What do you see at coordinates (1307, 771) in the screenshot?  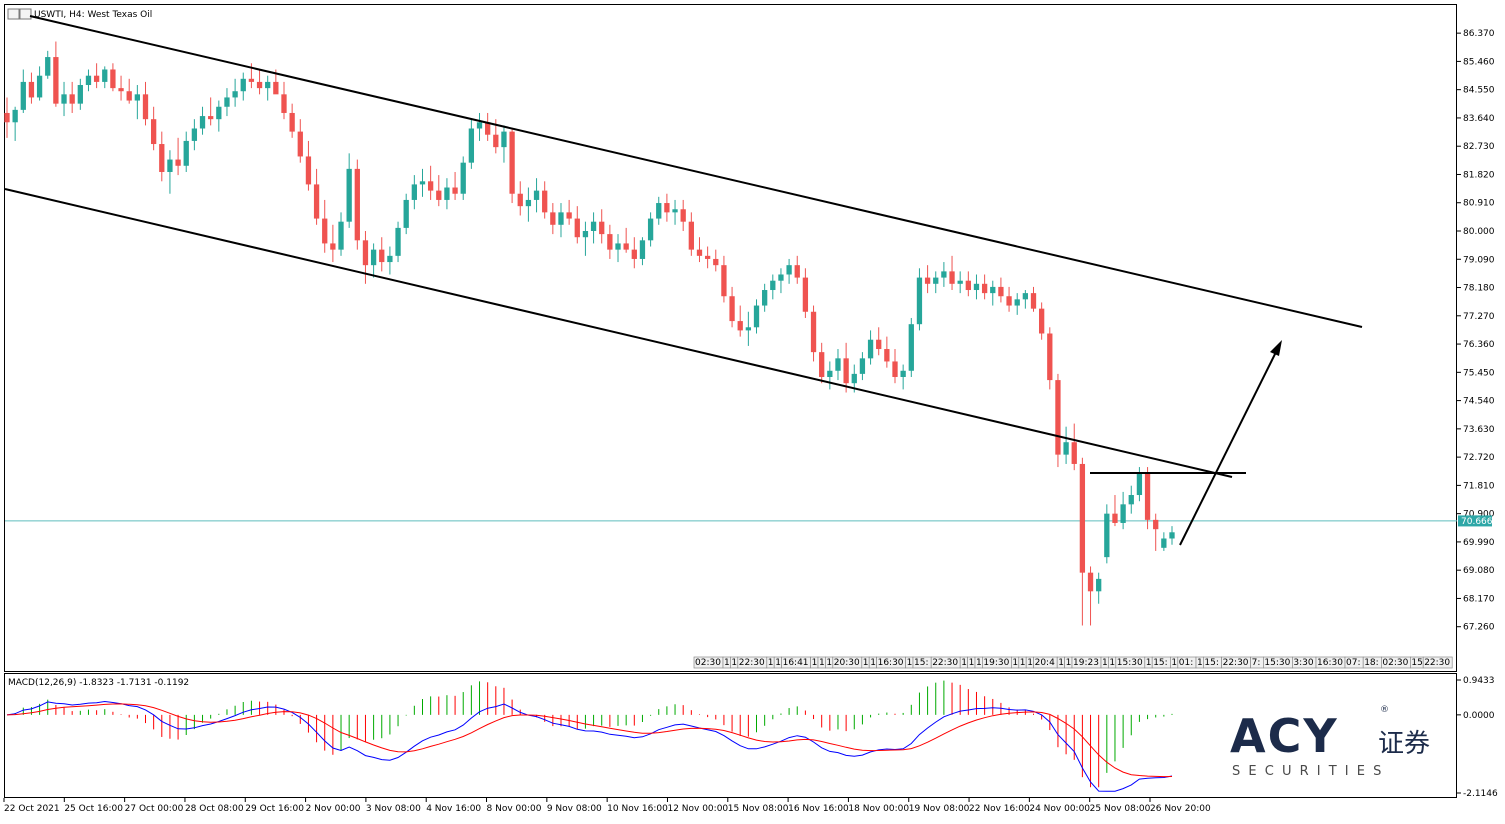 I see `brand-sub: S E C U R I T I E S` at bounding box center [1307, 771].